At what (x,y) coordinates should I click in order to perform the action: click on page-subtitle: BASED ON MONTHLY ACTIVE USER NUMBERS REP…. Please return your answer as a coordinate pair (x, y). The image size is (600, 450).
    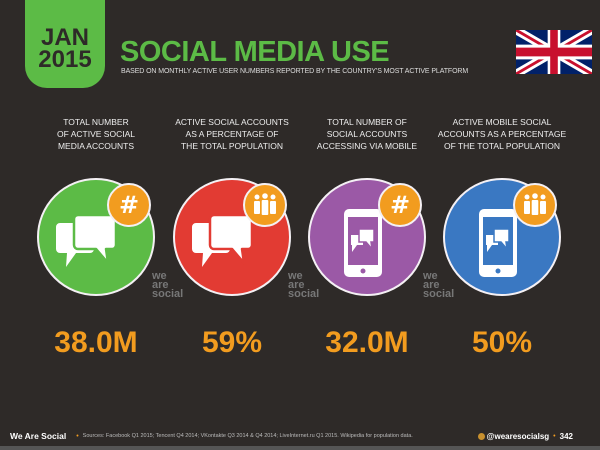
    Looking at the image, I should click on (295, 71).